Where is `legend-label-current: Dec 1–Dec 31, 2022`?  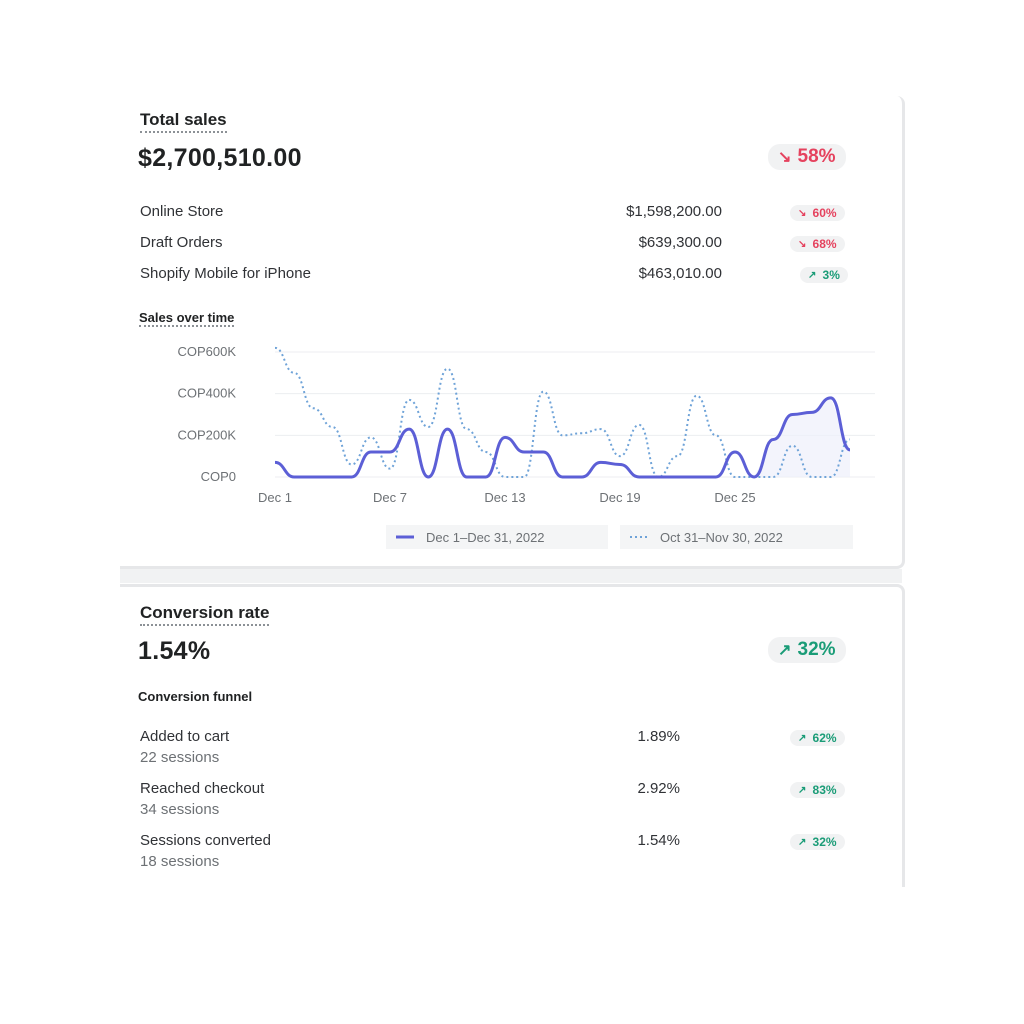
legend-label-current: Dec 1–Dec 31, 2022 is located at coordinates (485, 537).